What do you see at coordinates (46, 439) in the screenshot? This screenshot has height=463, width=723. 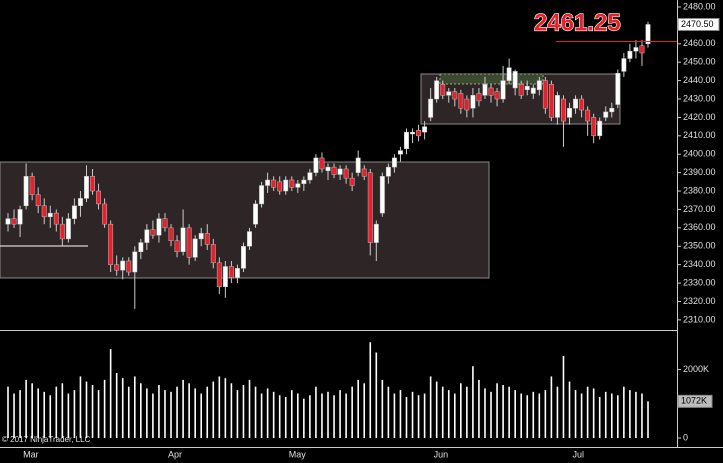 I see `watermark: © 2017 NinjaTrader, LLC` at bounding box center [46, 439].